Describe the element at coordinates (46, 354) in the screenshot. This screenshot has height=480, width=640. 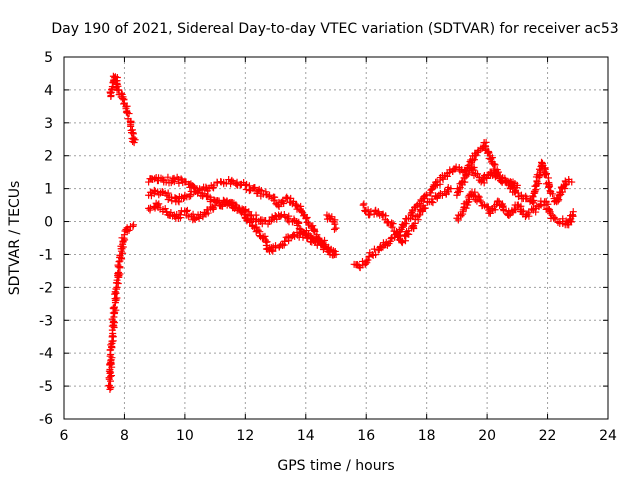
I see `y-tick-label: -4` at that location.